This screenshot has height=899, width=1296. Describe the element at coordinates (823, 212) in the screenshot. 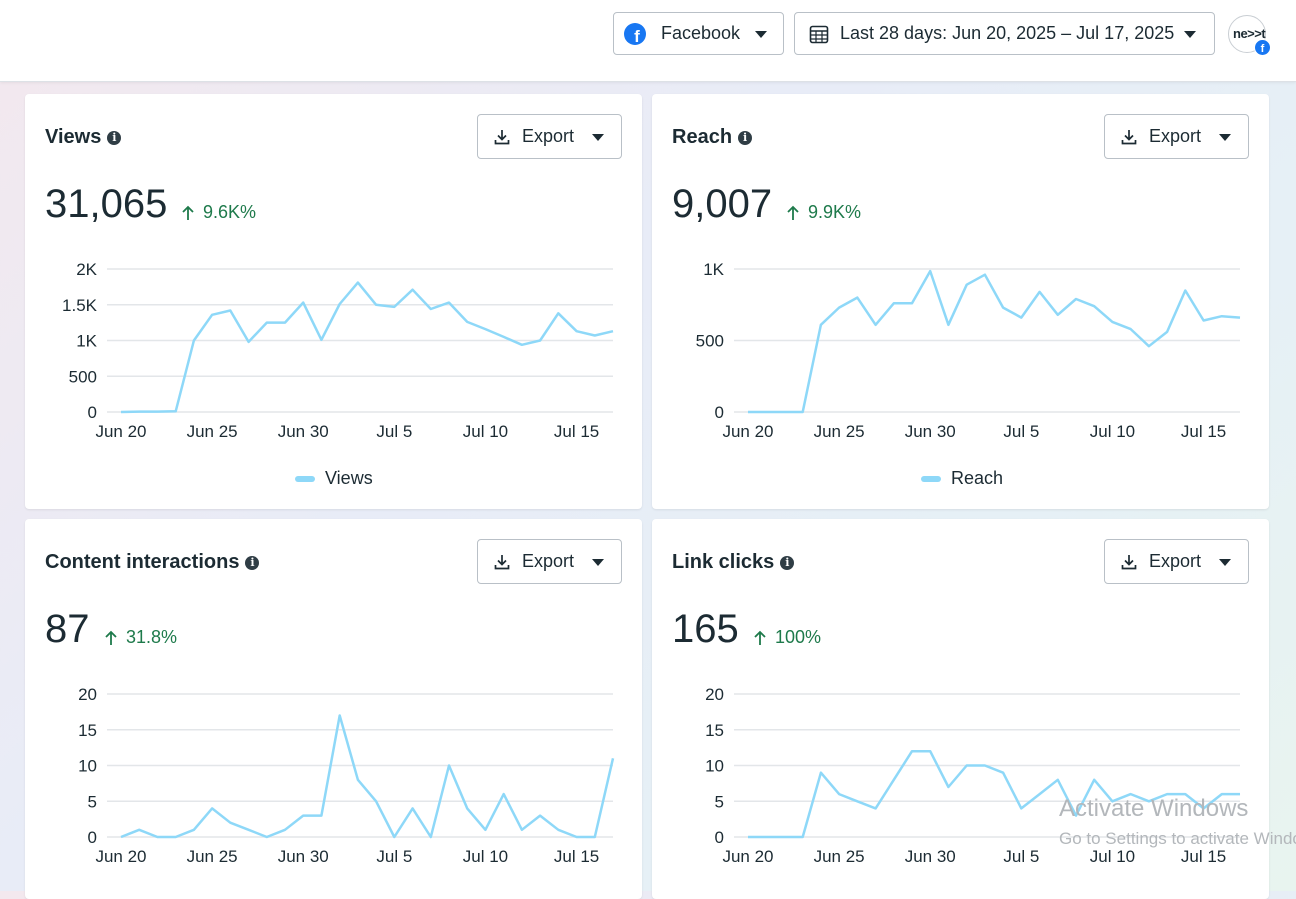

I see `metric-change: 9.9K%` at that location.